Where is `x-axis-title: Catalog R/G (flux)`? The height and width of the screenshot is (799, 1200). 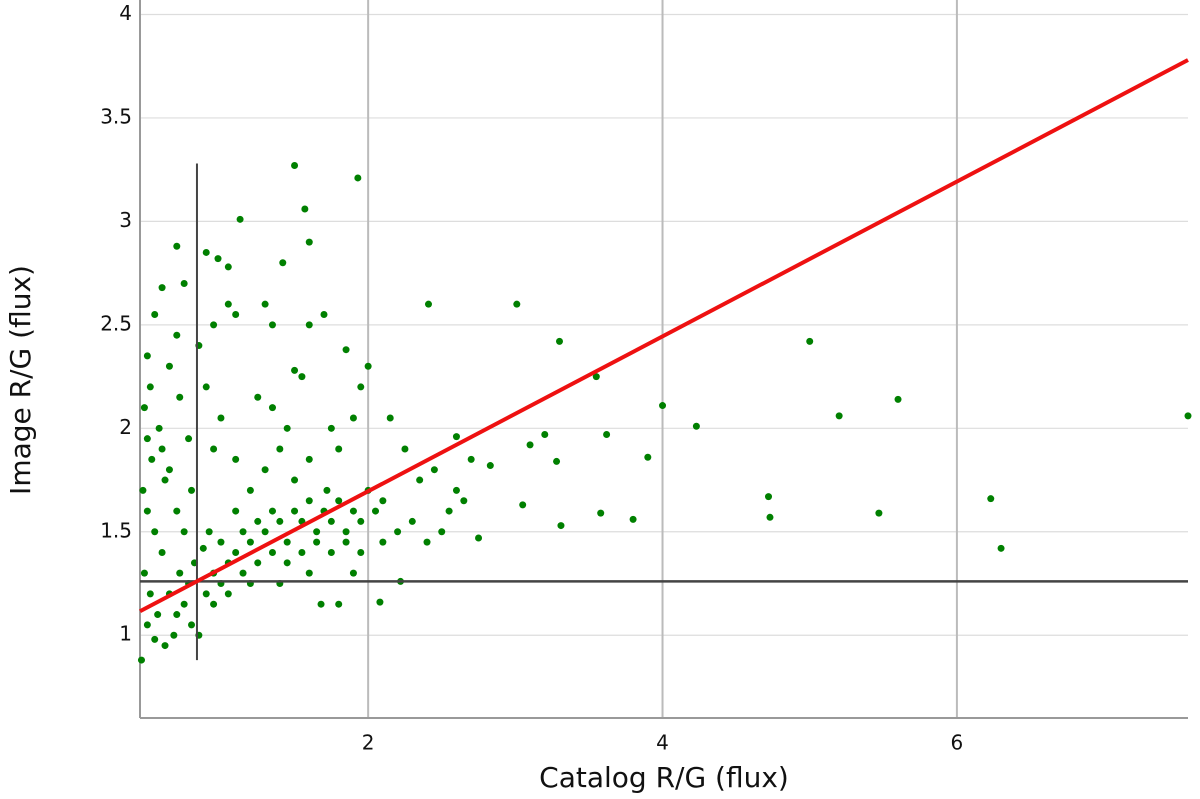 x-axis-title: Catalog R/G (flux) is located at coordinates (664, 777).